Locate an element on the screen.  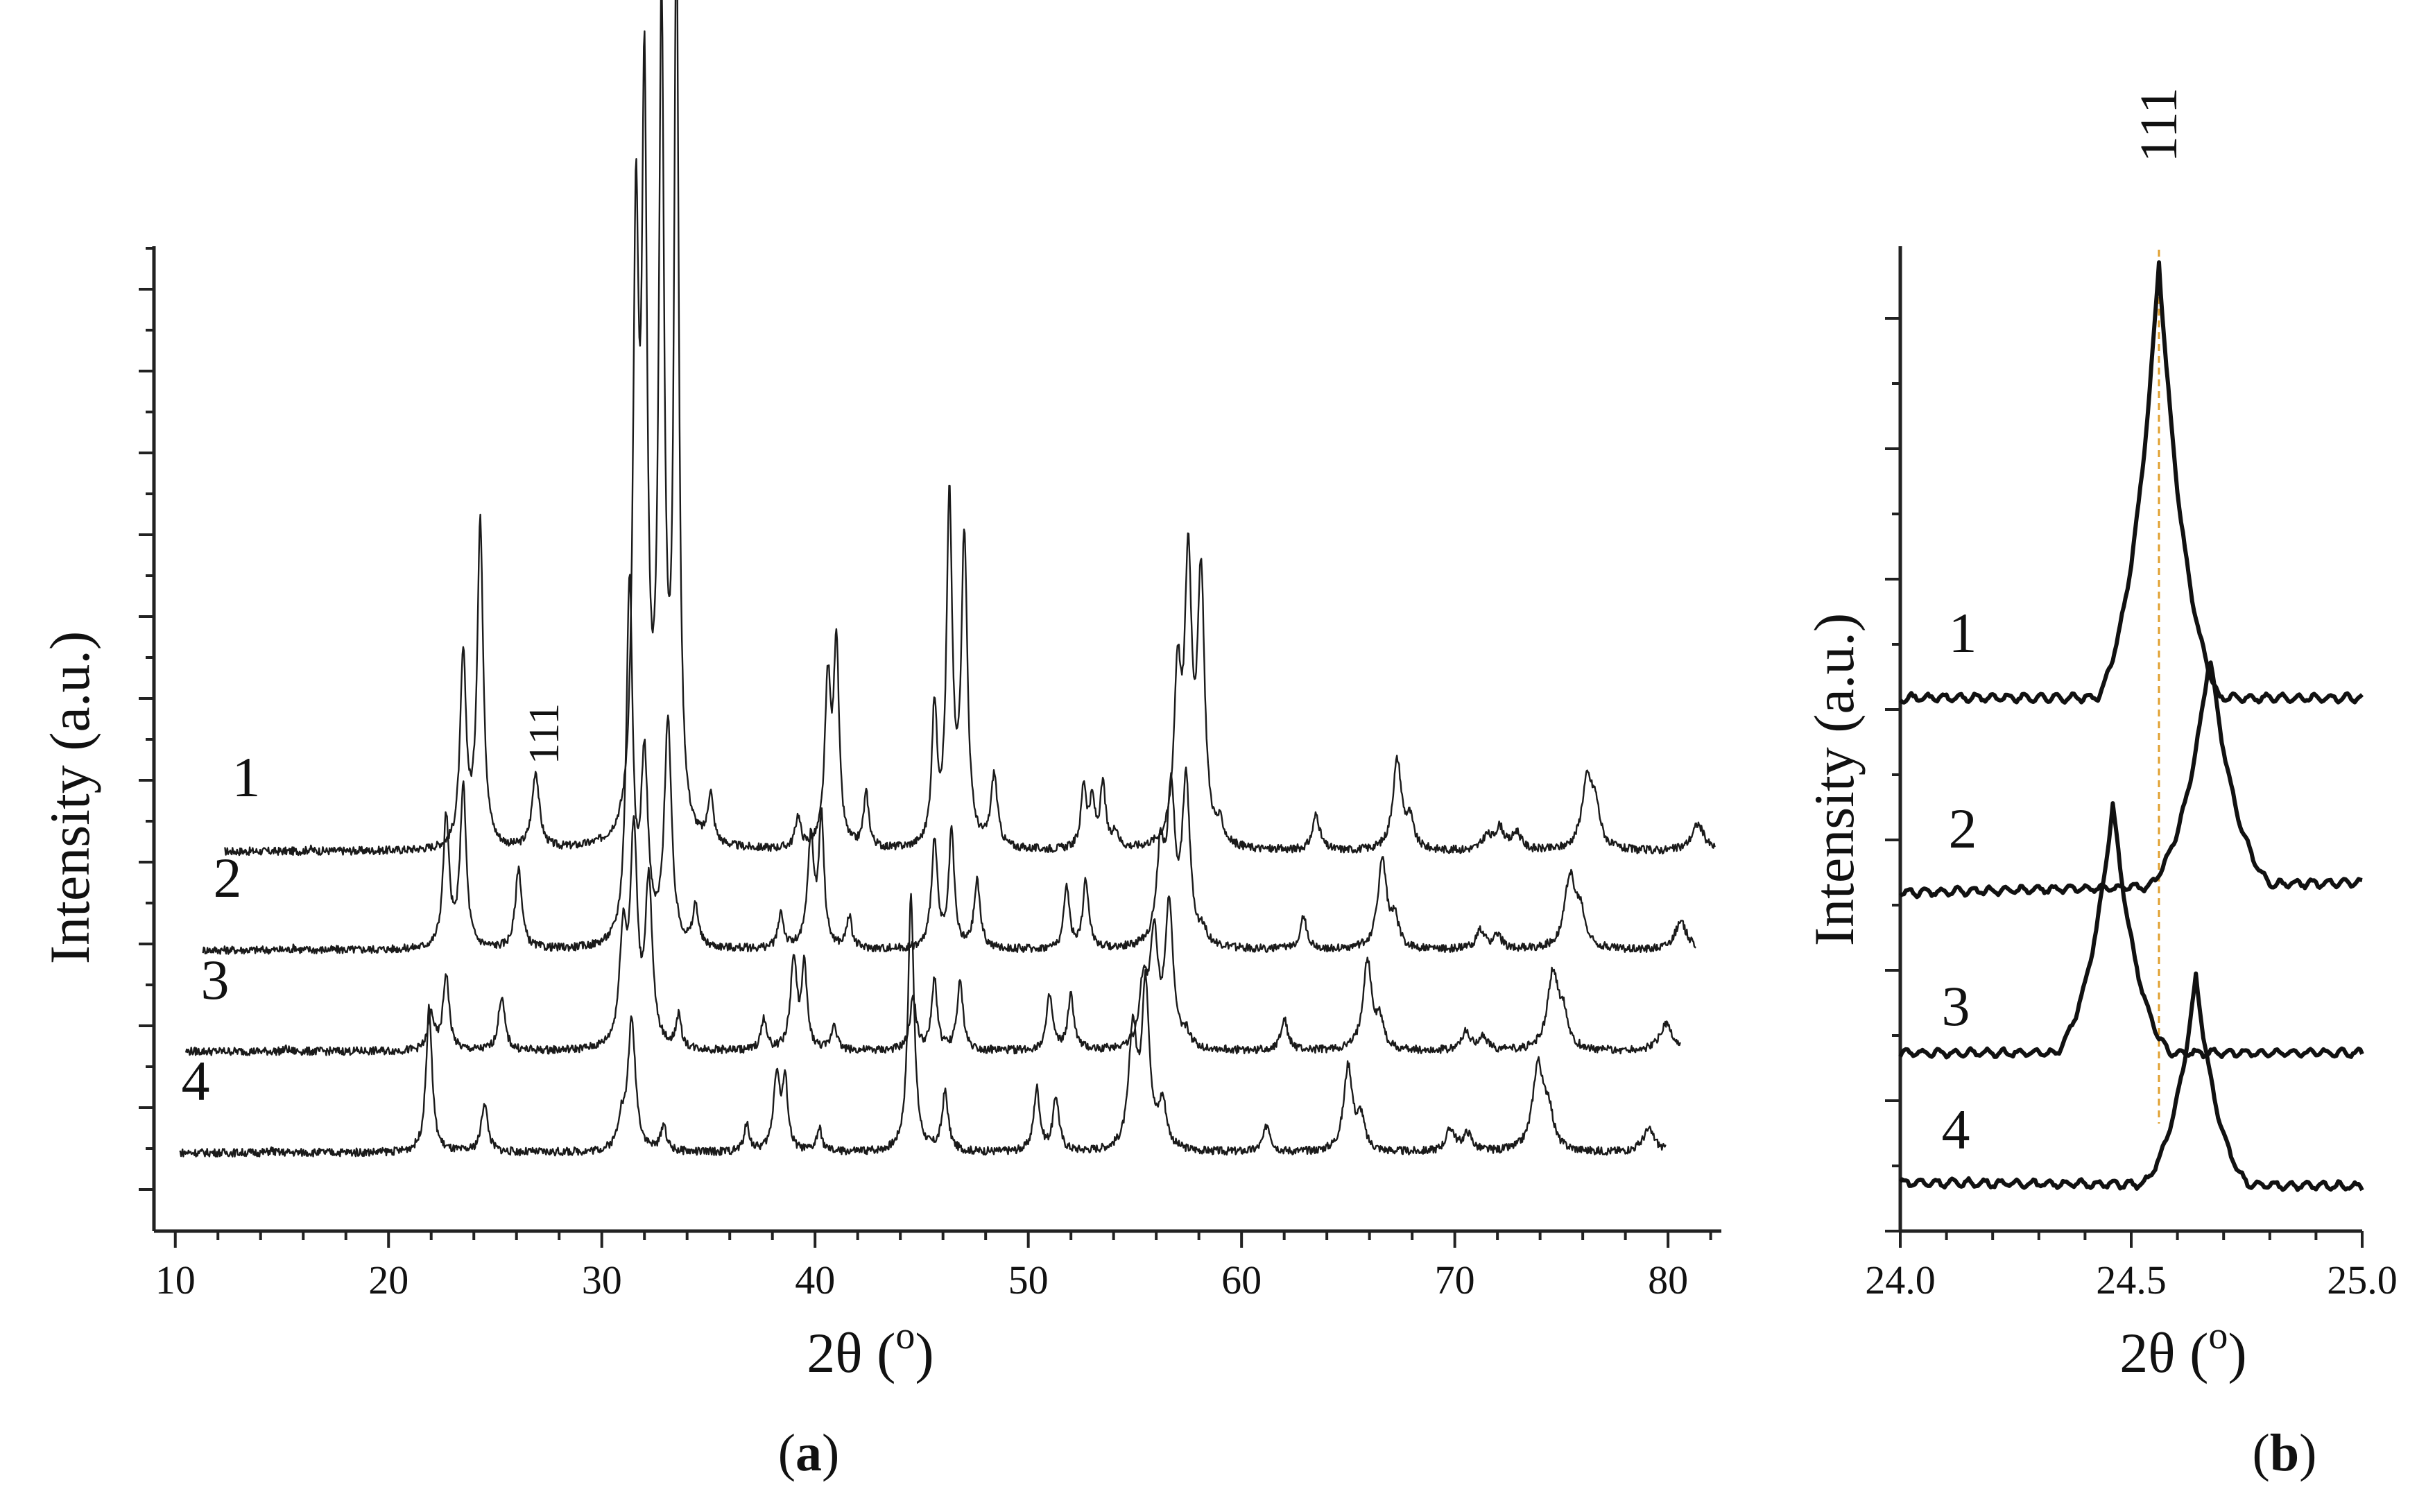
chart-b-xlabel-sup: o is located at coordinates (2218, 1336).